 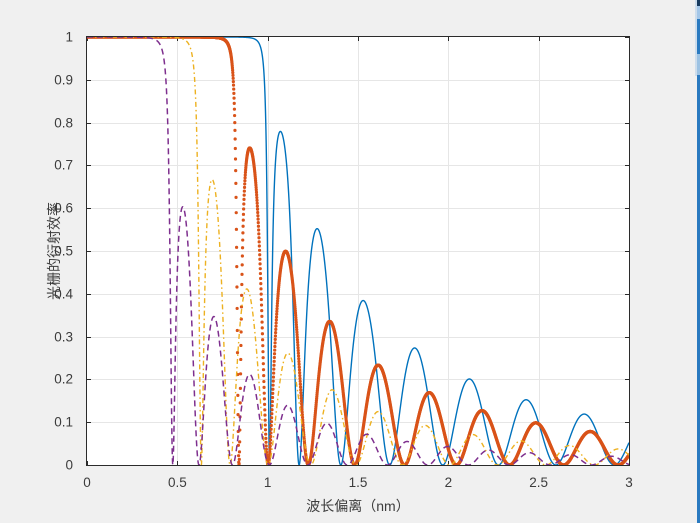 I want to click on y-tick-label: 0.9, so click(x=63, y=80).